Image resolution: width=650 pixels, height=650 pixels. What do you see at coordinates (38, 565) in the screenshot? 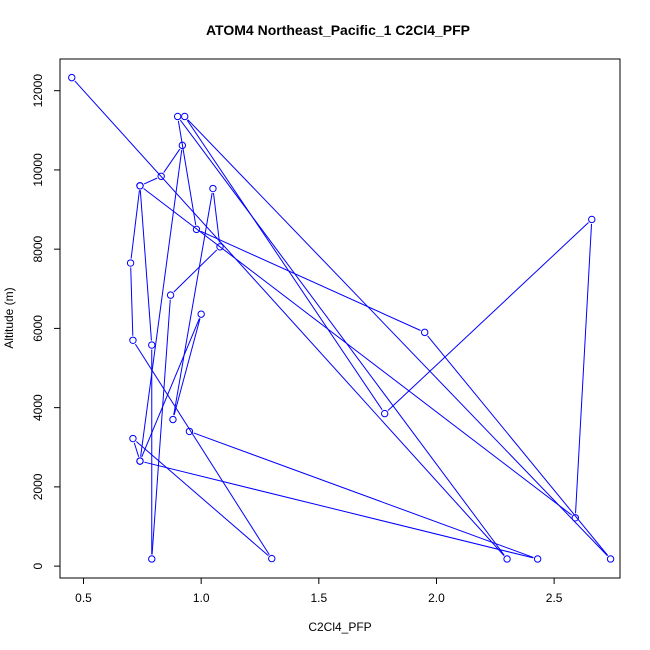
I see `y-tick-label: 0` at bounding box center [38, 565].